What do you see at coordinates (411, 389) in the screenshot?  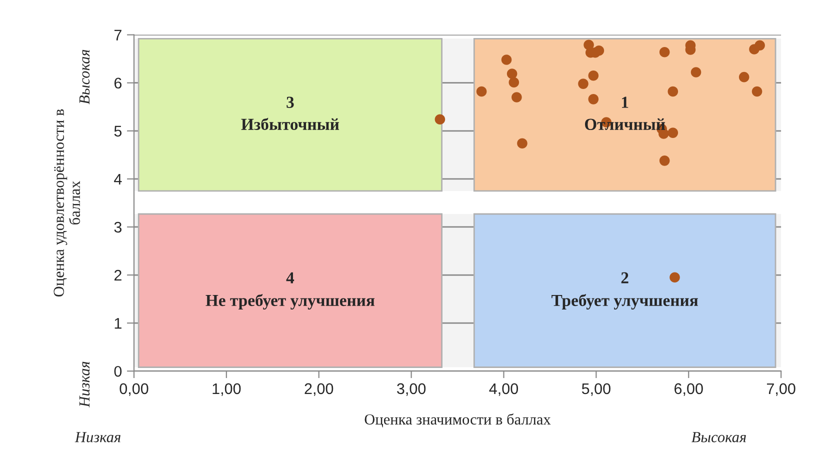 I see `x-tick-label: 3,00` at bounding box center [411, 389].